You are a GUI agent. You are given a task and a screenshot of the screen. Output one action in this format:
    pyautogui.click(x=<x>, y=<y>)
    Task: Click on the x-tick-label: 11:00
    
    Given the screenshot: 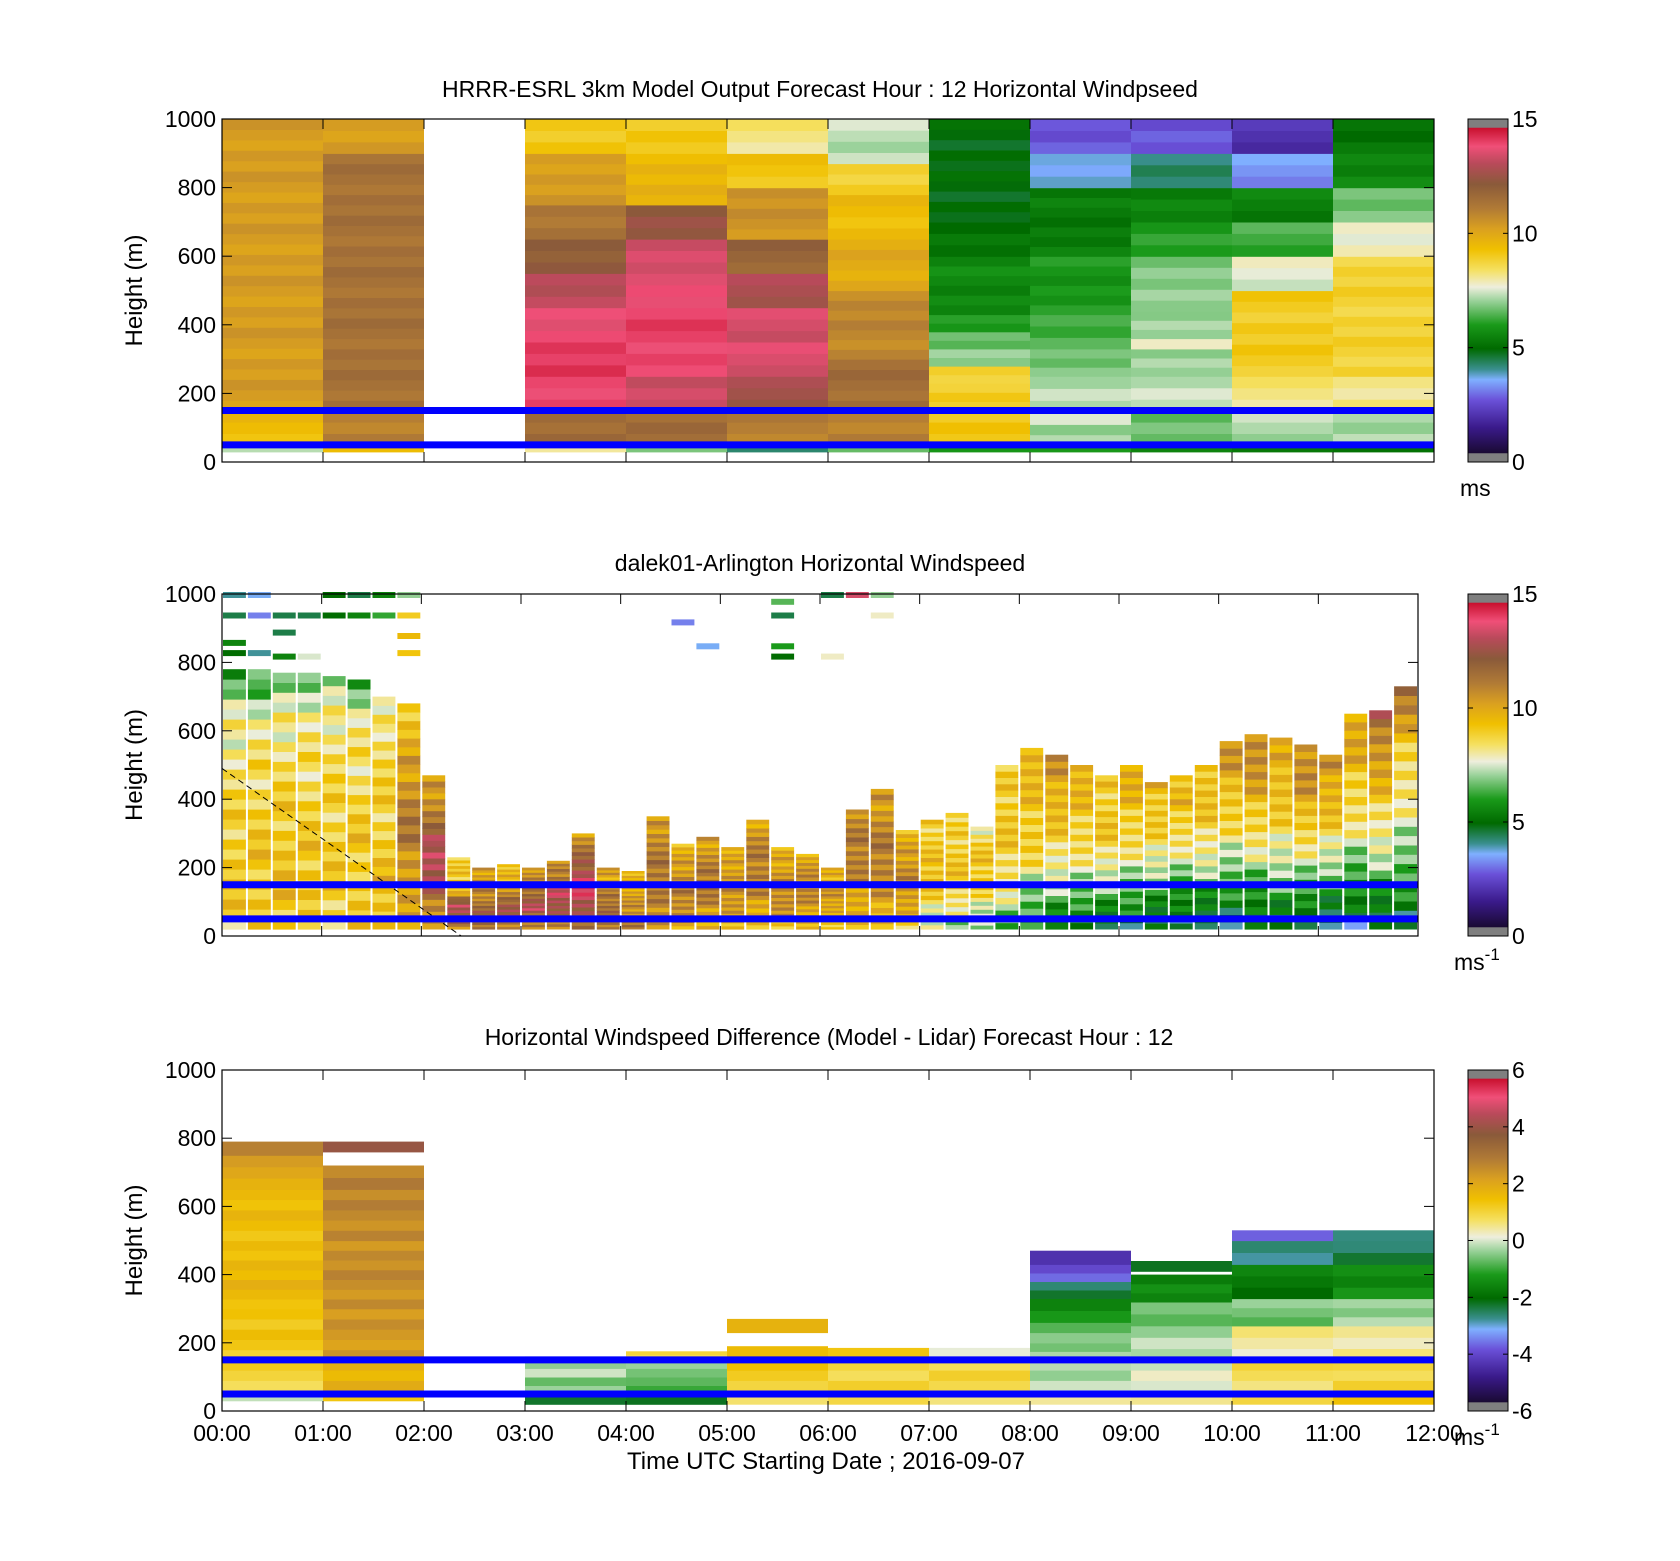 What is the action you would take?
    pyautogui.click(x=1333, y=1433)
    